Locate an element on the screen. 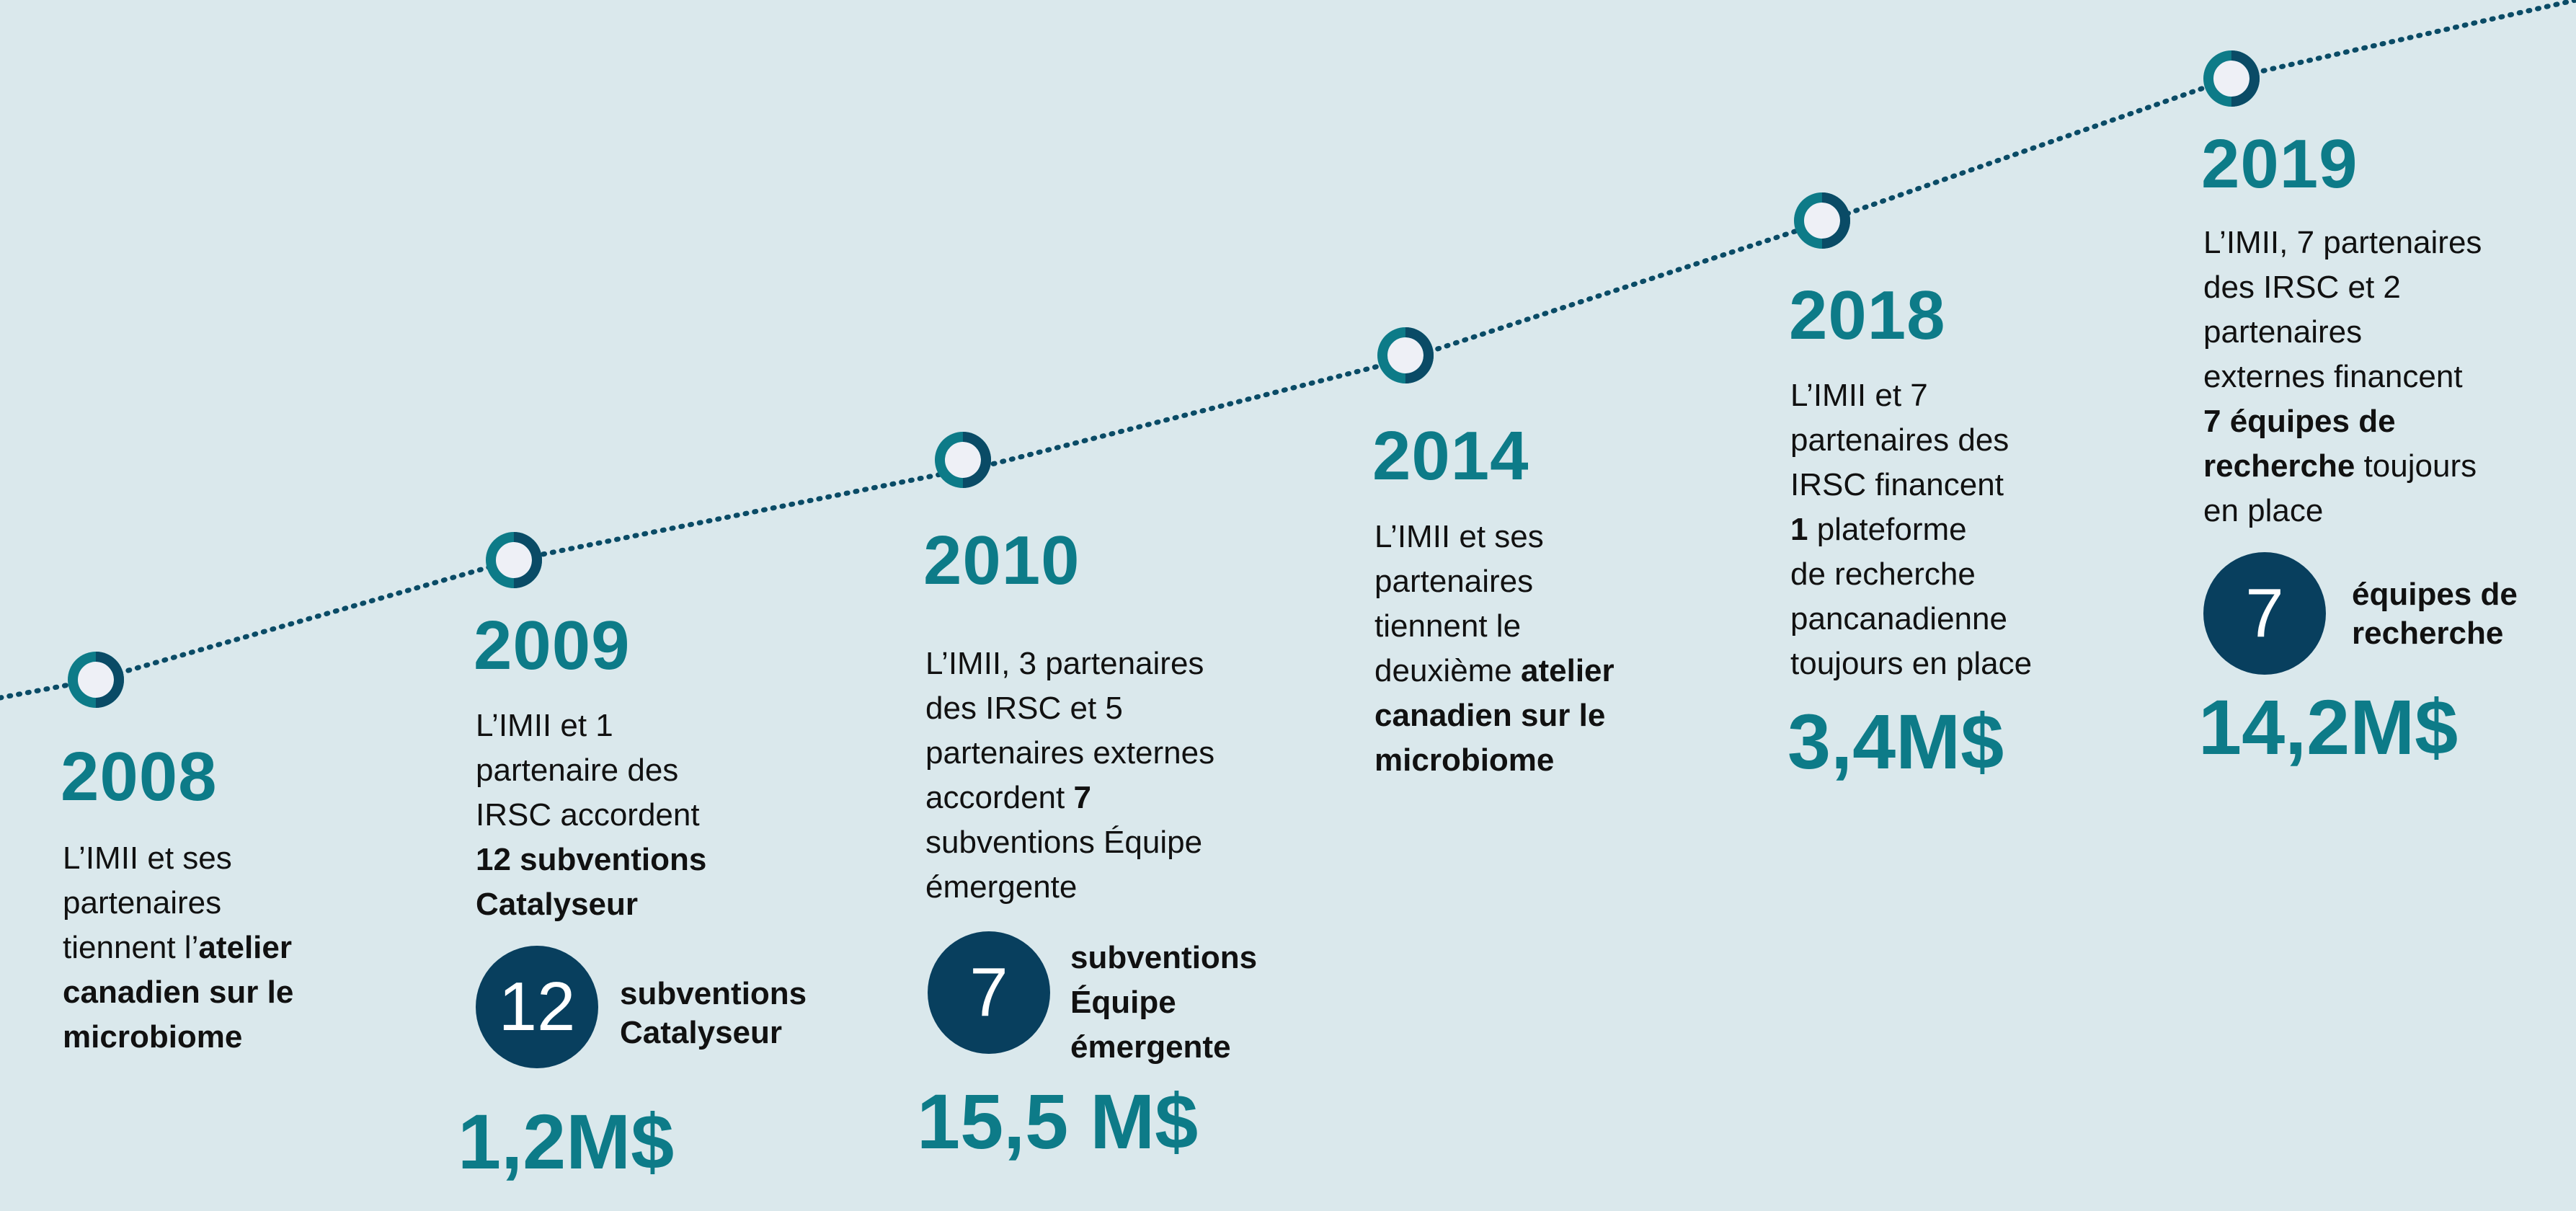 The image size is (2576, 1211). milestone-node-2019 is located at coordinates (2231, 78).